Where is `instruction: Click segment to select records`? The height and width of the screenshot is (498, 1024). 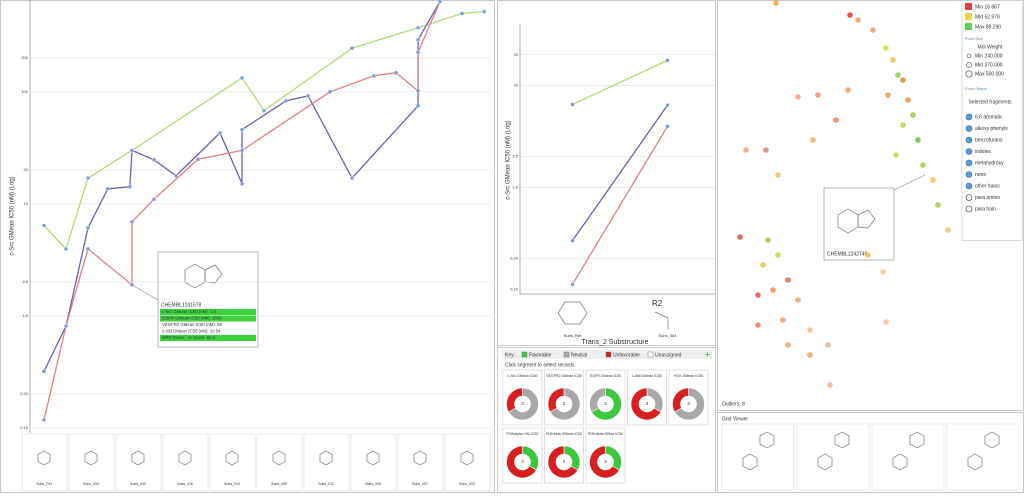
instruction: Click segment to select records is located at coordinates (540, 365).